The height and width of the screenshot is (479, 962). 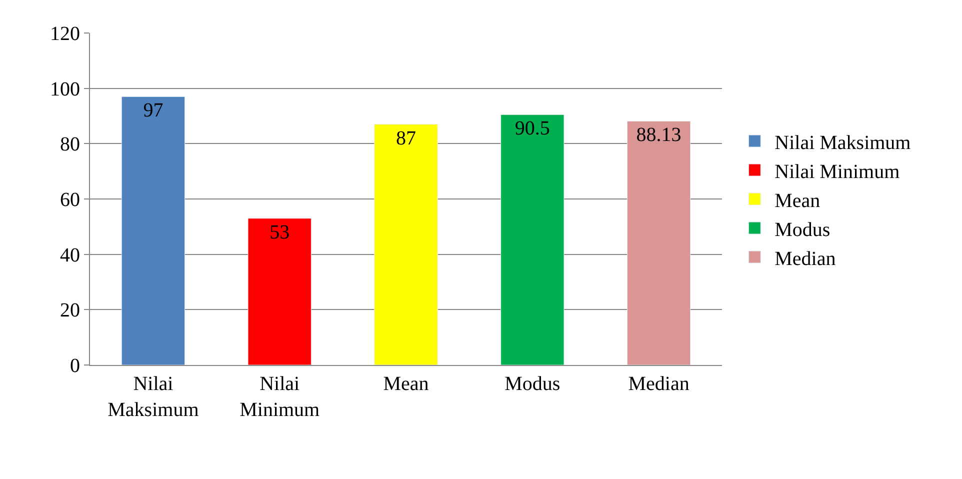 I want to click on data-label: 87, so click(x=406, y=138).